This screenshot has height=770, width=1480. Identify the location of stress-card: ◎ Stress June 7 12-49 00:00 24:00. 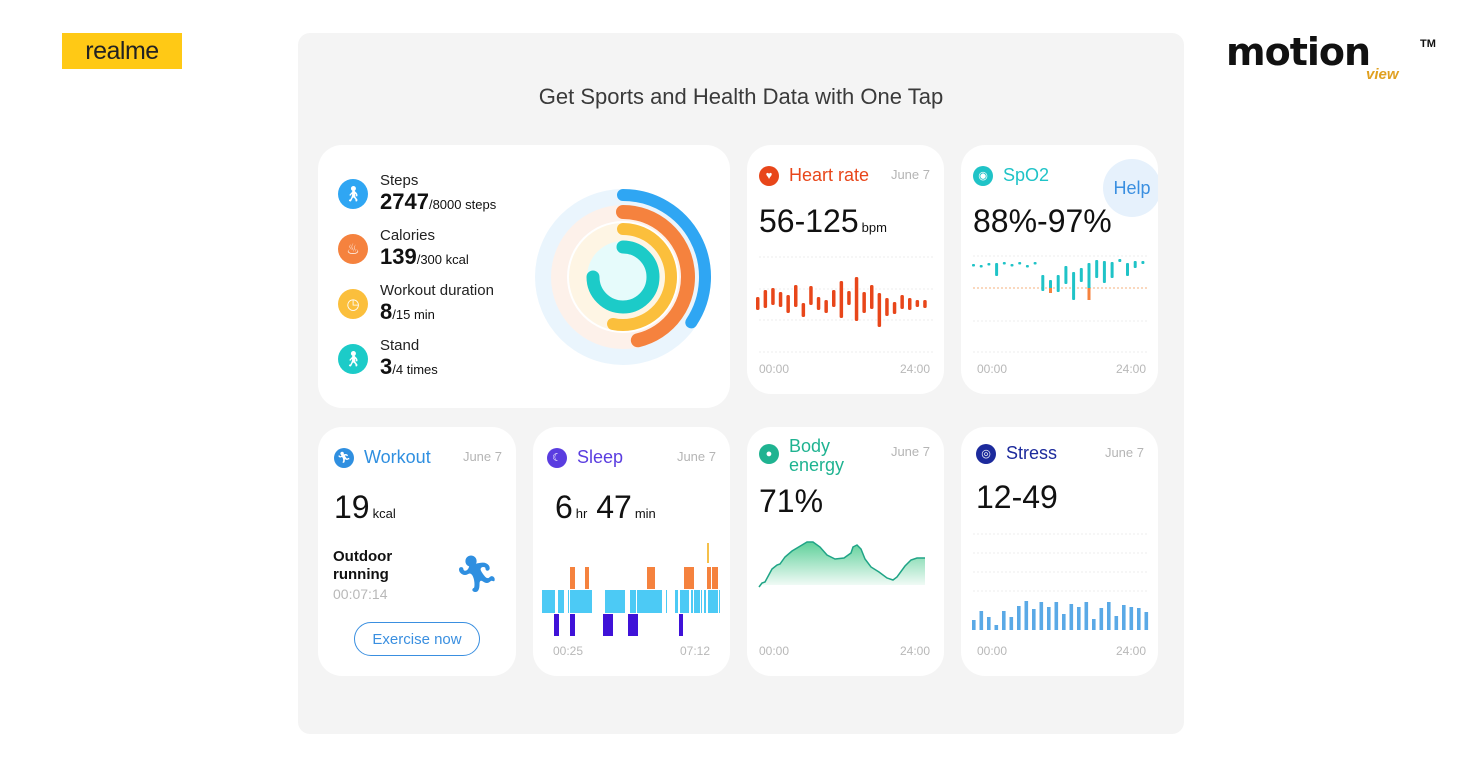
(1059, 551).